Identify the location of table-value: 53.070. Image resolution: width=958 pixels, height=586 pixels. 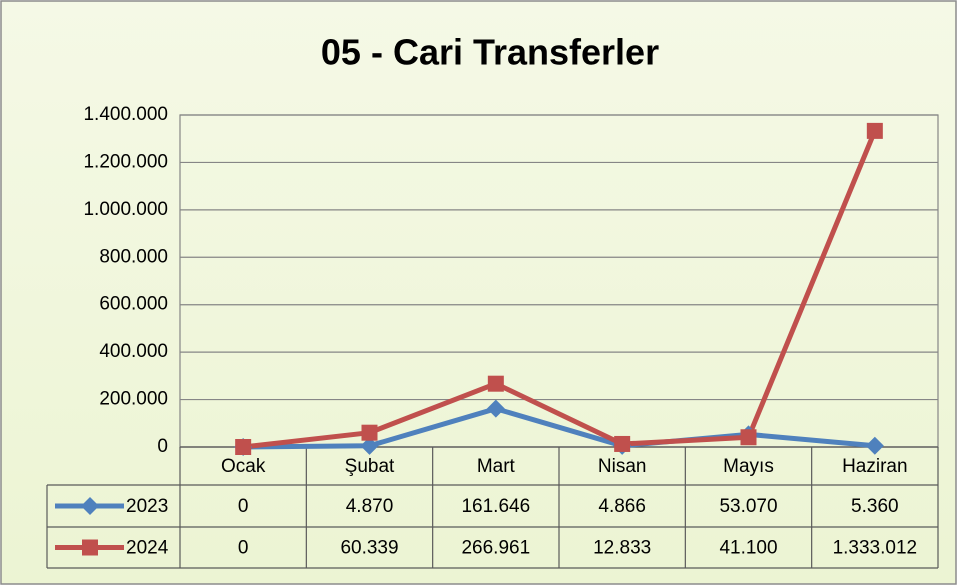
(748, 506).